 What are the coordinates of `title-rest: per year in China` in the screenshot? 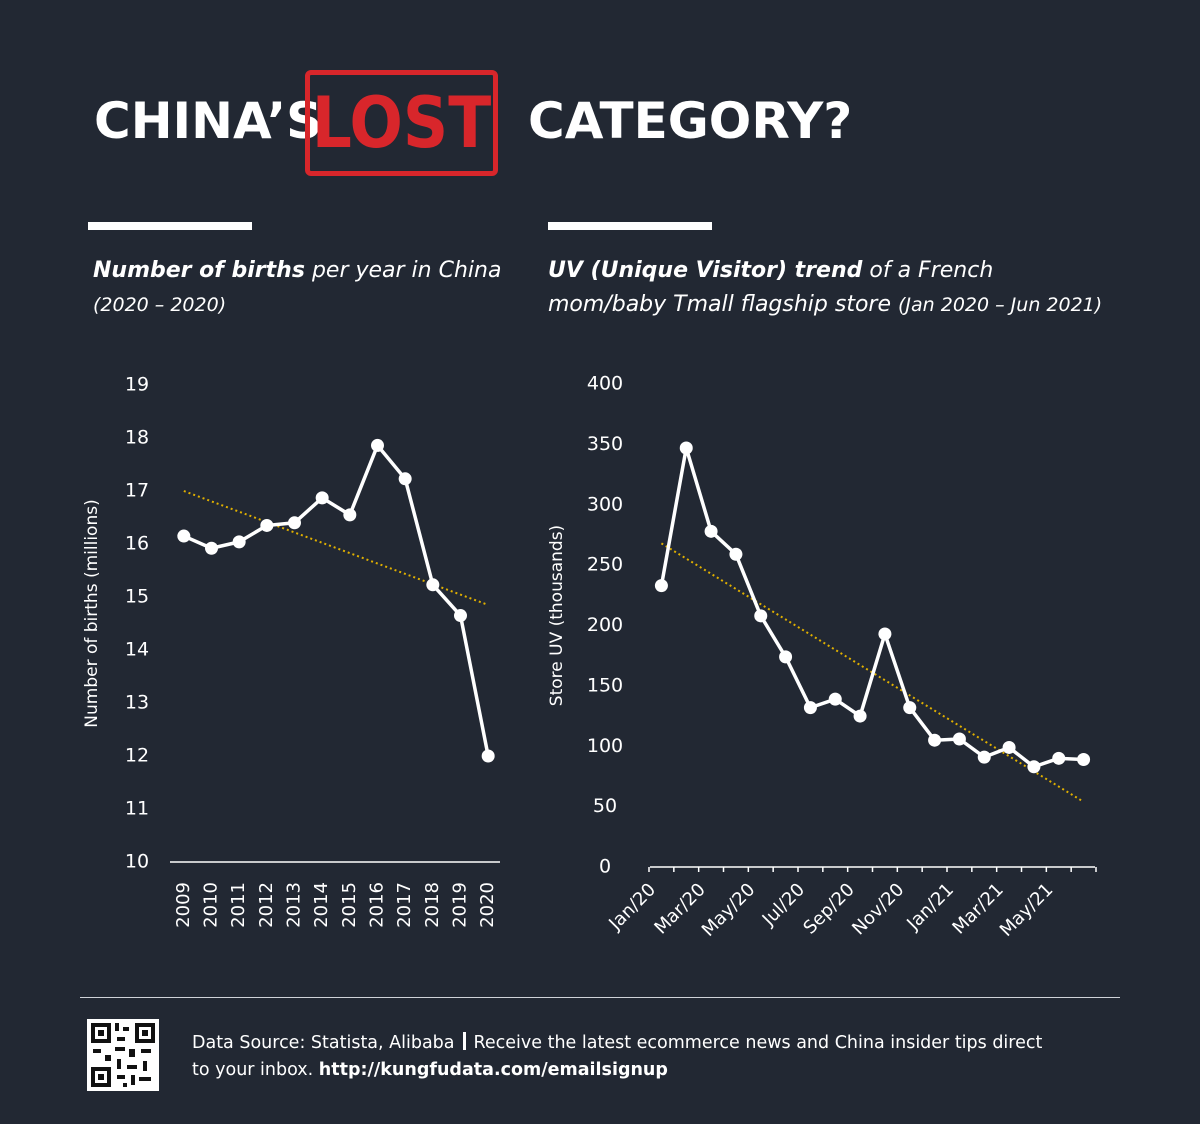 It's located at (406, 270).